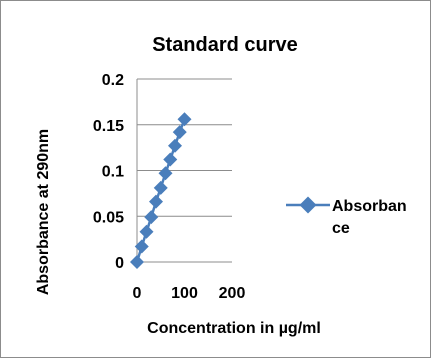 Image resolution: width=431 pixels, height=358 pixels. I want to click on x-tick-label: 200, so click(232, 293).